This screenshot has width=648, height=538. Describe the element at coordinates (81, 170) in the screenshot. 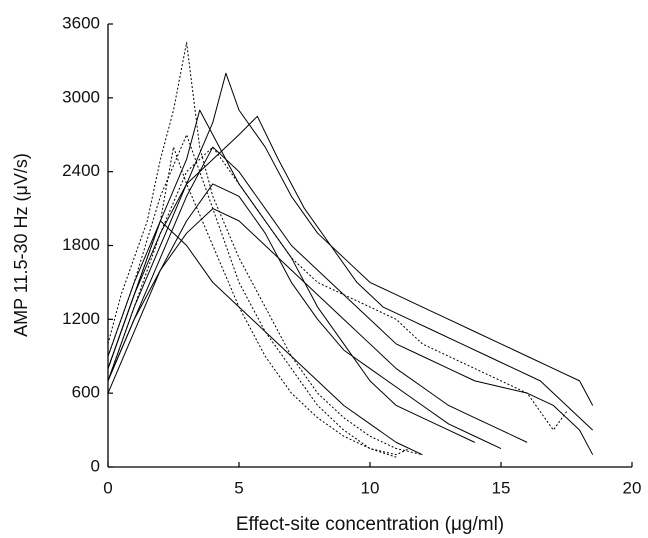

I see `y-tick-label: 2400` at that location.